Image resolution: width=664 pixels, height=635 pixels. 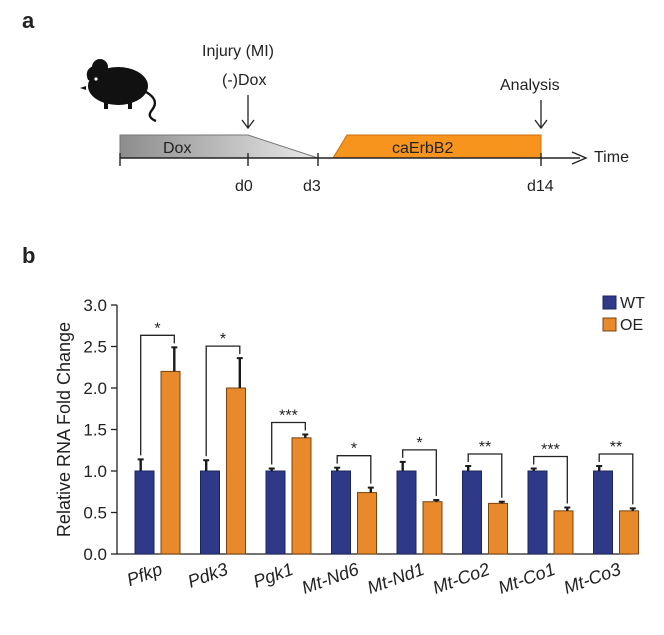 I want to click on significance-bracket-Mt-Nd6, so click(x=354, y=469).